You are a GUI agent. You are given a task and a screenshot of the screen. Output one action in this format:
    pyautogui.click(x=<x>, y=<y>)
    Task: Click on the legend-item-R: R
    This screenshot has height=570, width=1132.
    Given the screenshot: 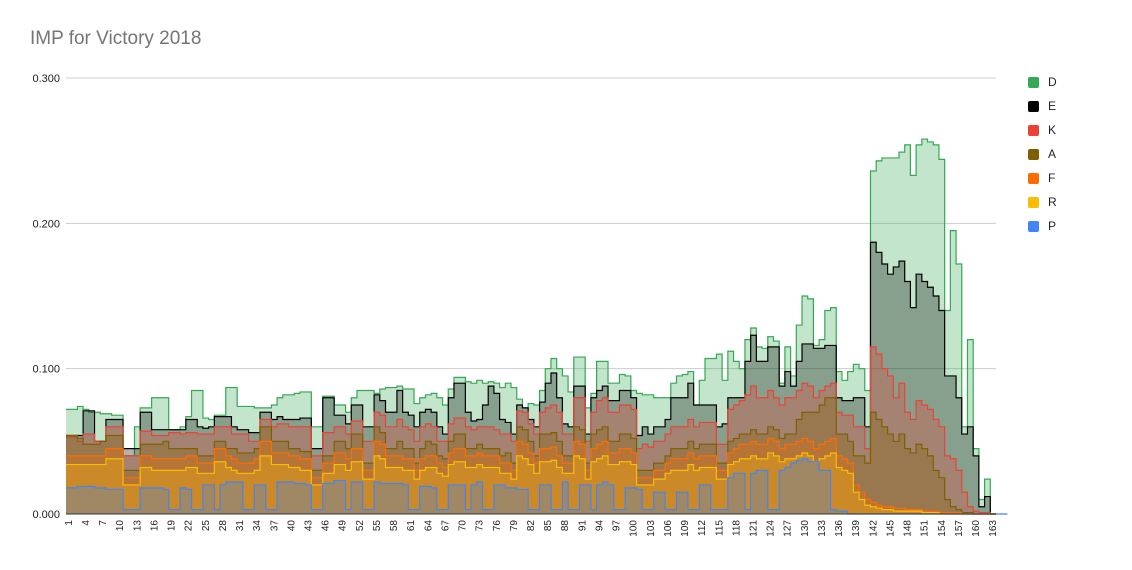 What is the action you would take?
    pyautogui.click(x=1042, y=202)
    